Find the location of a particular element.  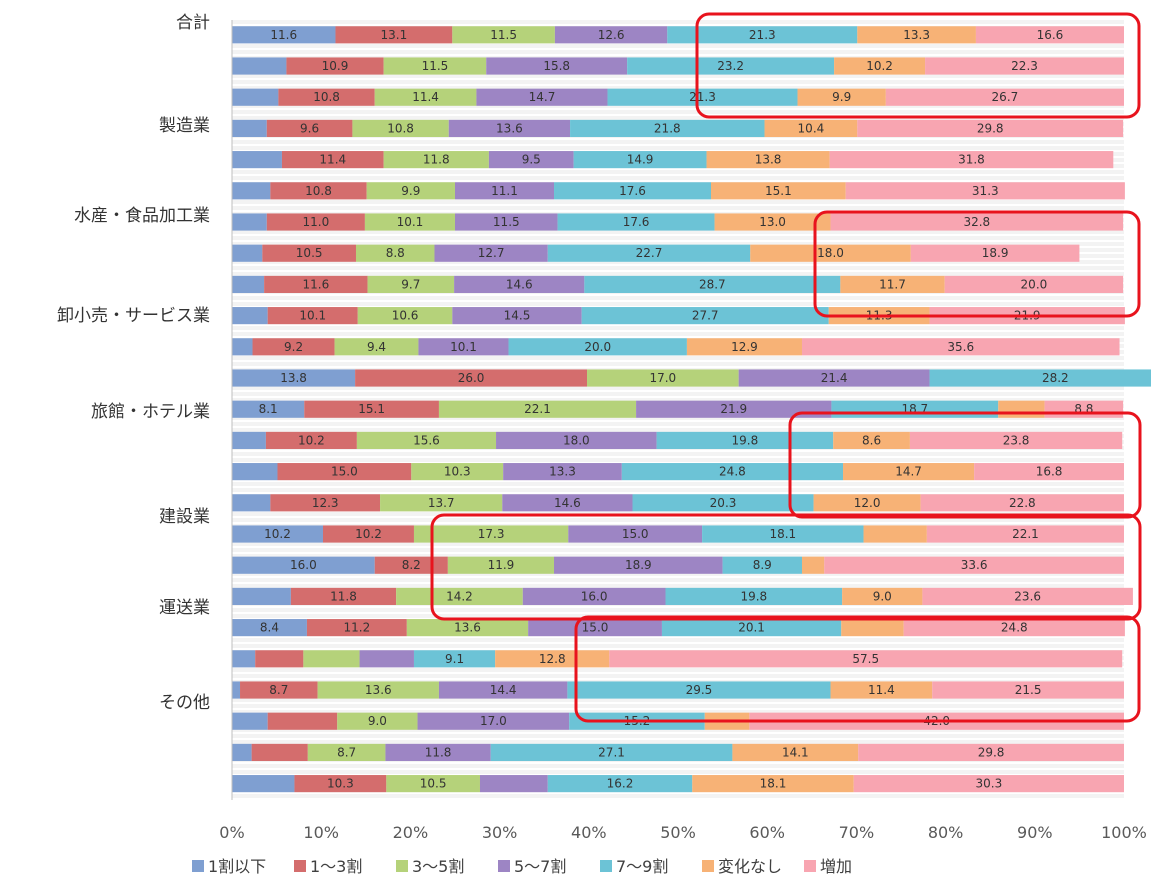

data-label: 11.5 is located at coordinates (506, 222).